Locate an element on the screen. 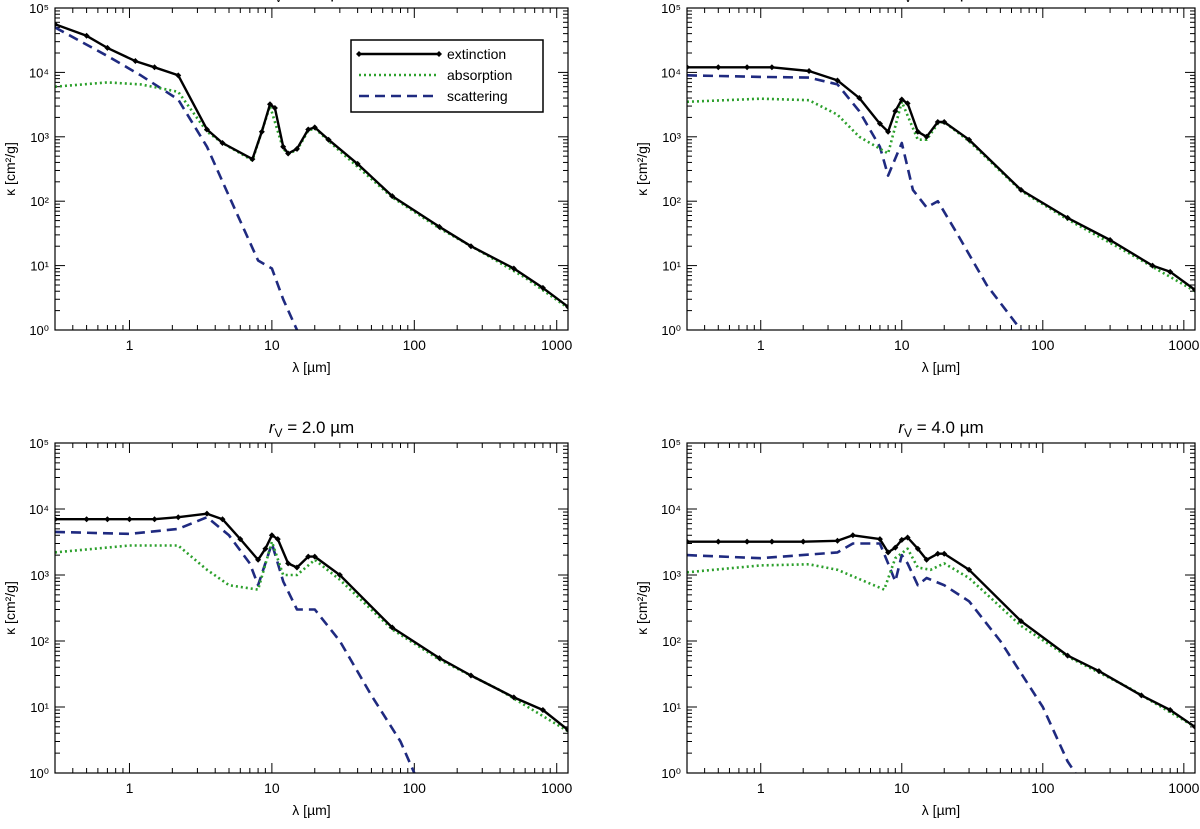  chart-title: rV = 1.2 µm is located at coordinates (940, 2).